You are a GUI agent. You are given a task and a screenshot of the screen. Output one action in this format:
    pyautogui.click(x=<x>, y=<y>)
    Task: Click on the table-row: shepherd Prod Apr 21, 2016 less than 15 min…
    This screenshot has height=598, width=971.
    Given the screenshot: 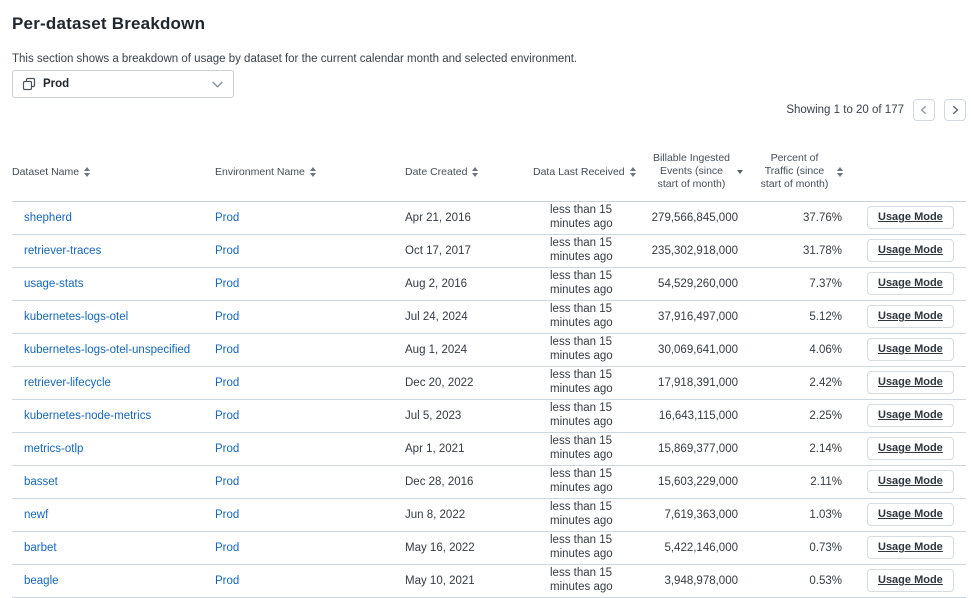 What is the action you would take?
    pyautogui.click(x=489, y=217)
    